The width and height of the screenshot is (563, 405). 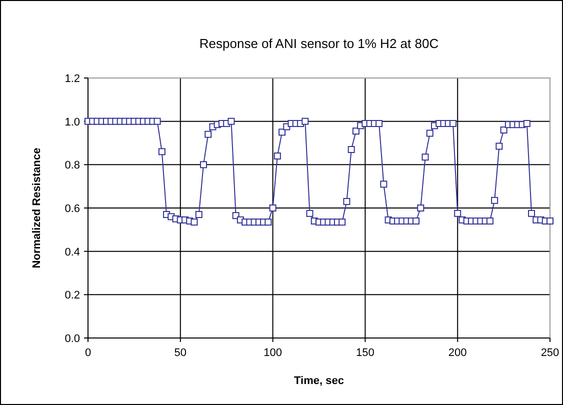 What do you see at coordinates (319, 43) in the screenshot?
I see `chart-title: Response of ANI sensor to 1% H2 at 80C` at bounding box center [319, 43].